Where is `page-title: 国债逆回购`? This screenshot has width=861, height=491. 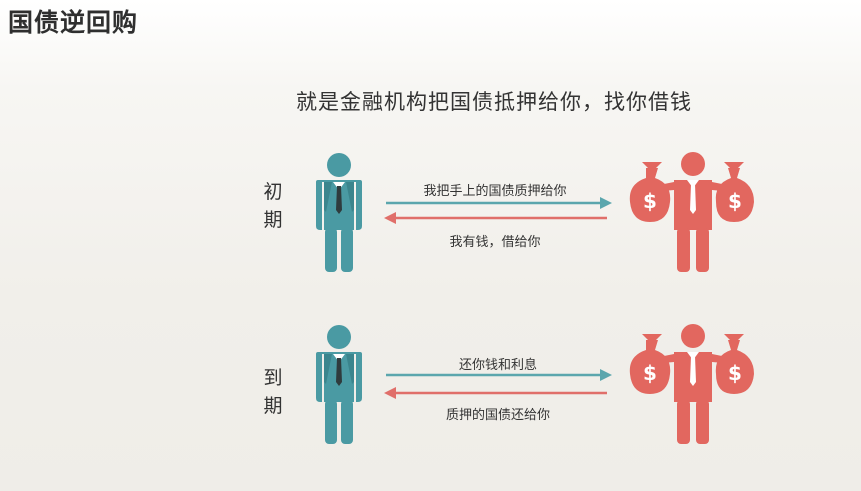 page-title: 国债逆回购 is located at coordinates (73, 22).